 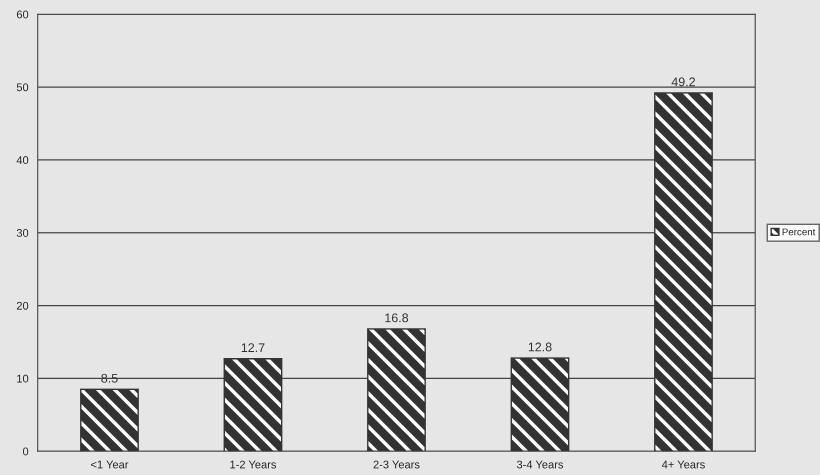 I want to click on data-label: 12.7, so click(x=253, y=347).